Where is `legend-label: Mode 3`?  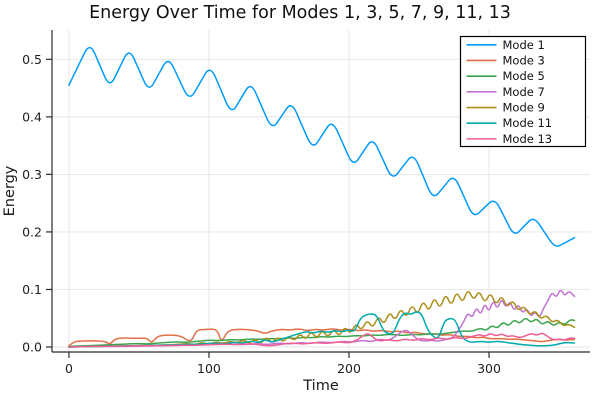
legend-label: Mode 3 is located at coordinates (524, 60).